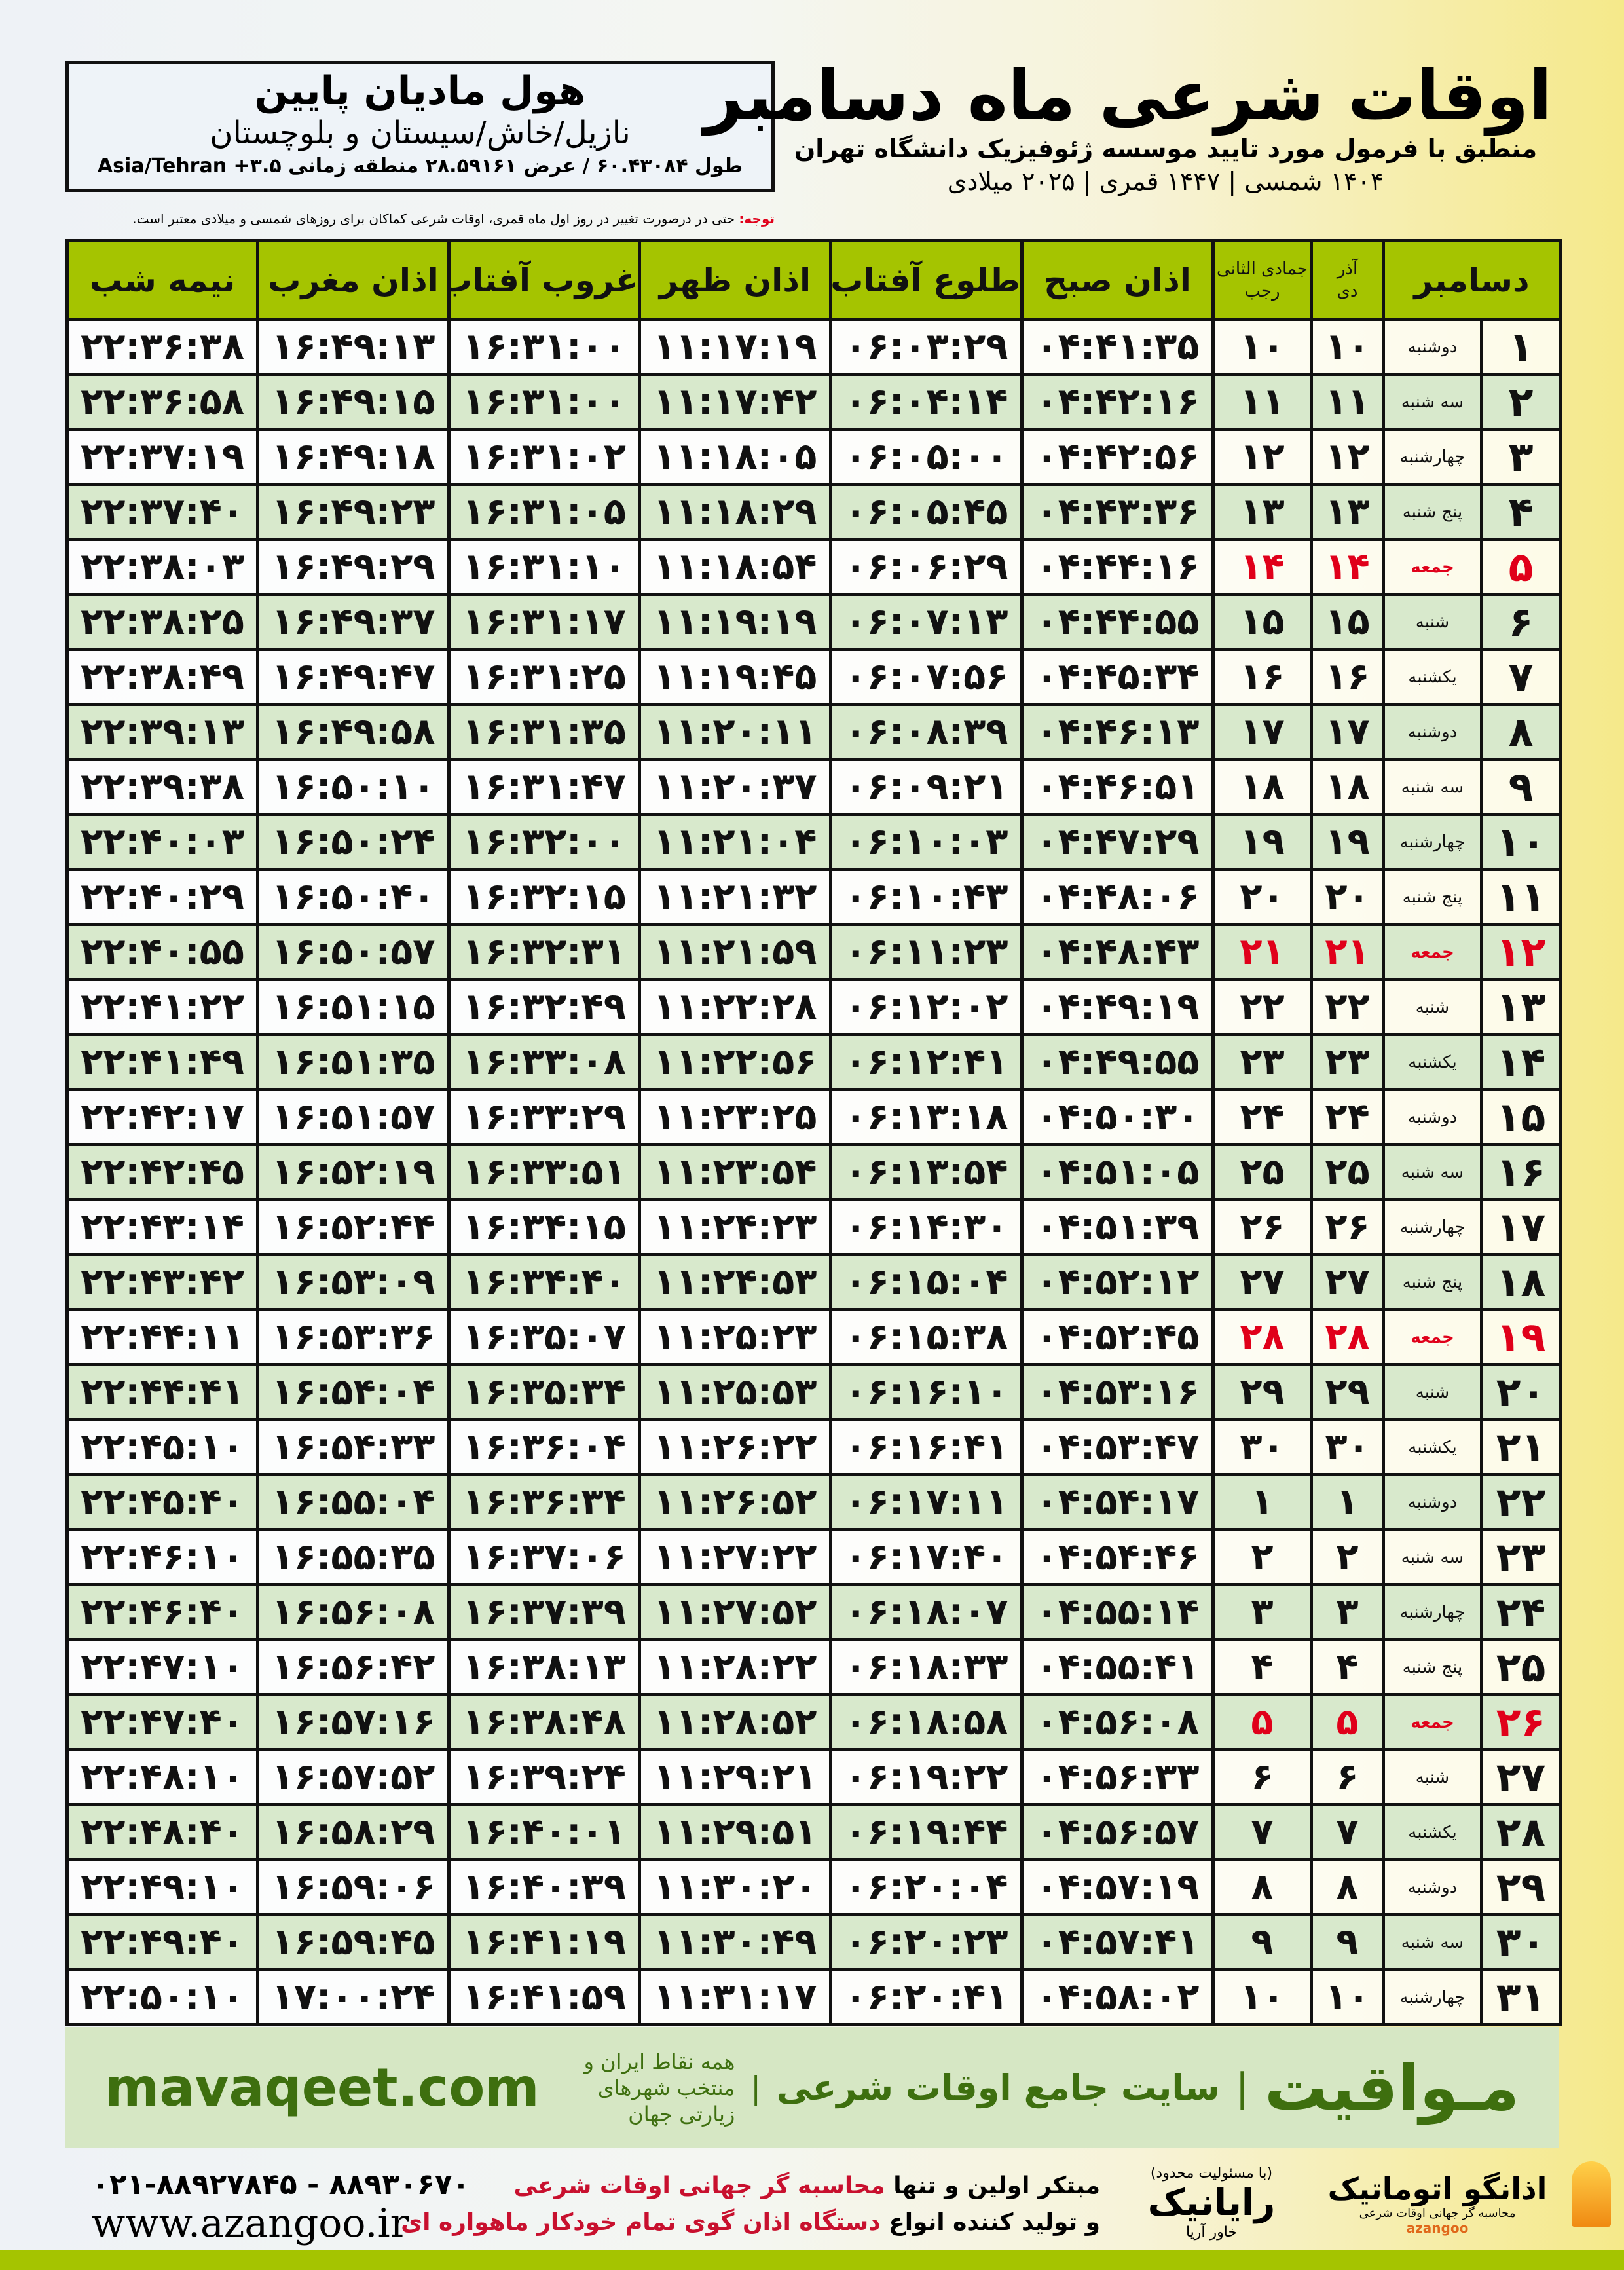 This screenshot has height=2270, width=1624. I want to click on fajr-time: ۰۴:۵۴:۴۶, so click(1117, 1557).